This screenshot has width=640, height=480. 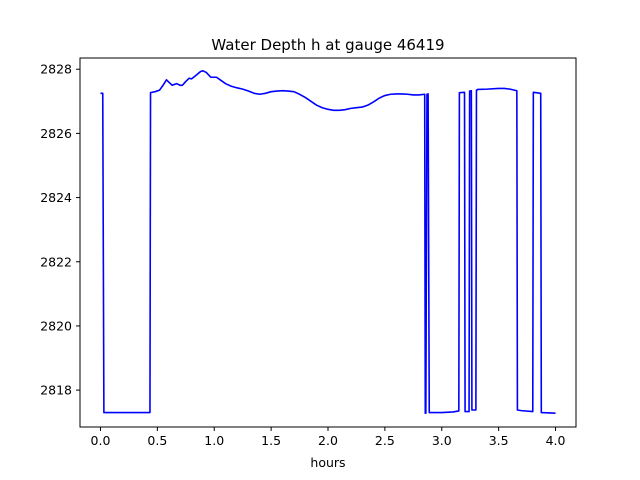 What do you see at coordinates (556, 440) in the screenshot?
I see `x-tick-label: 4.0` at bounding box center [556, 440].